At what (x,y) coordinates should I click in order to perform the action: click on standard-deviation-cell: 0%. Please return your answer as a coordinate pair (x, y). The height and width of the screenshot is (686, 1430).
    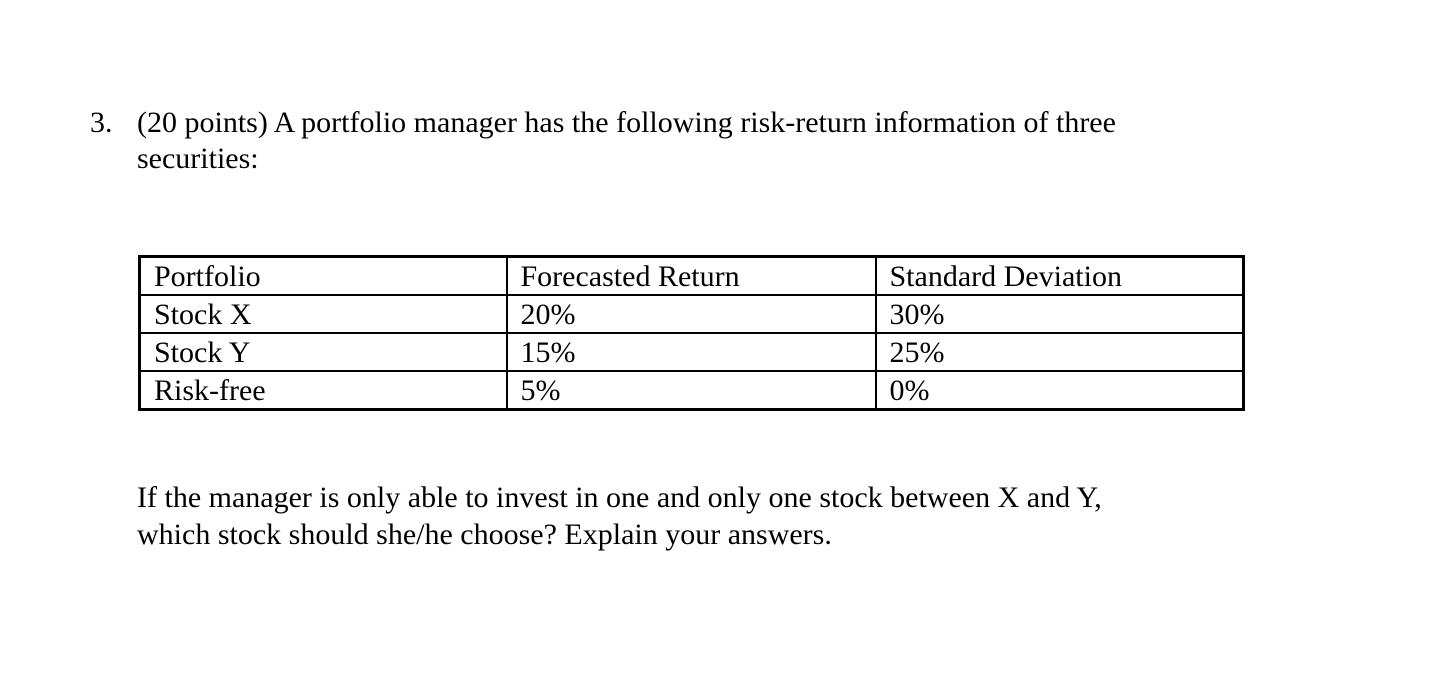
    Looking at the image, I should click on (1059, 390).